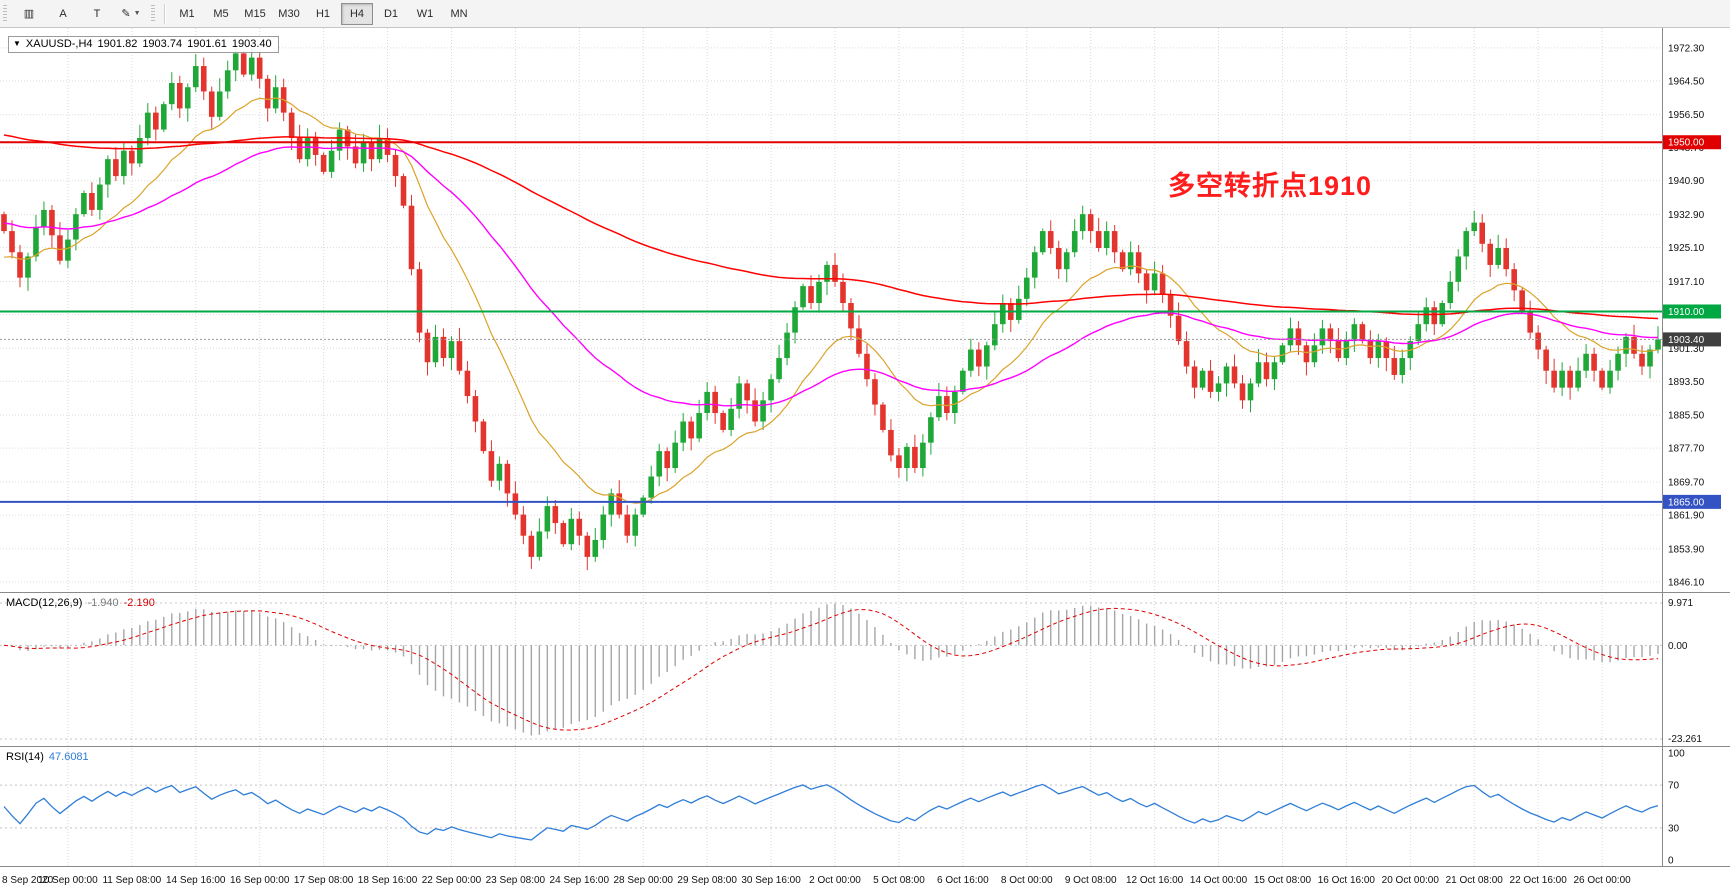  What do you see at coordinates (1686, 181) in the screenshot?
I see `price-axis-label: 1940.90` at bounding box center [1686, 181].